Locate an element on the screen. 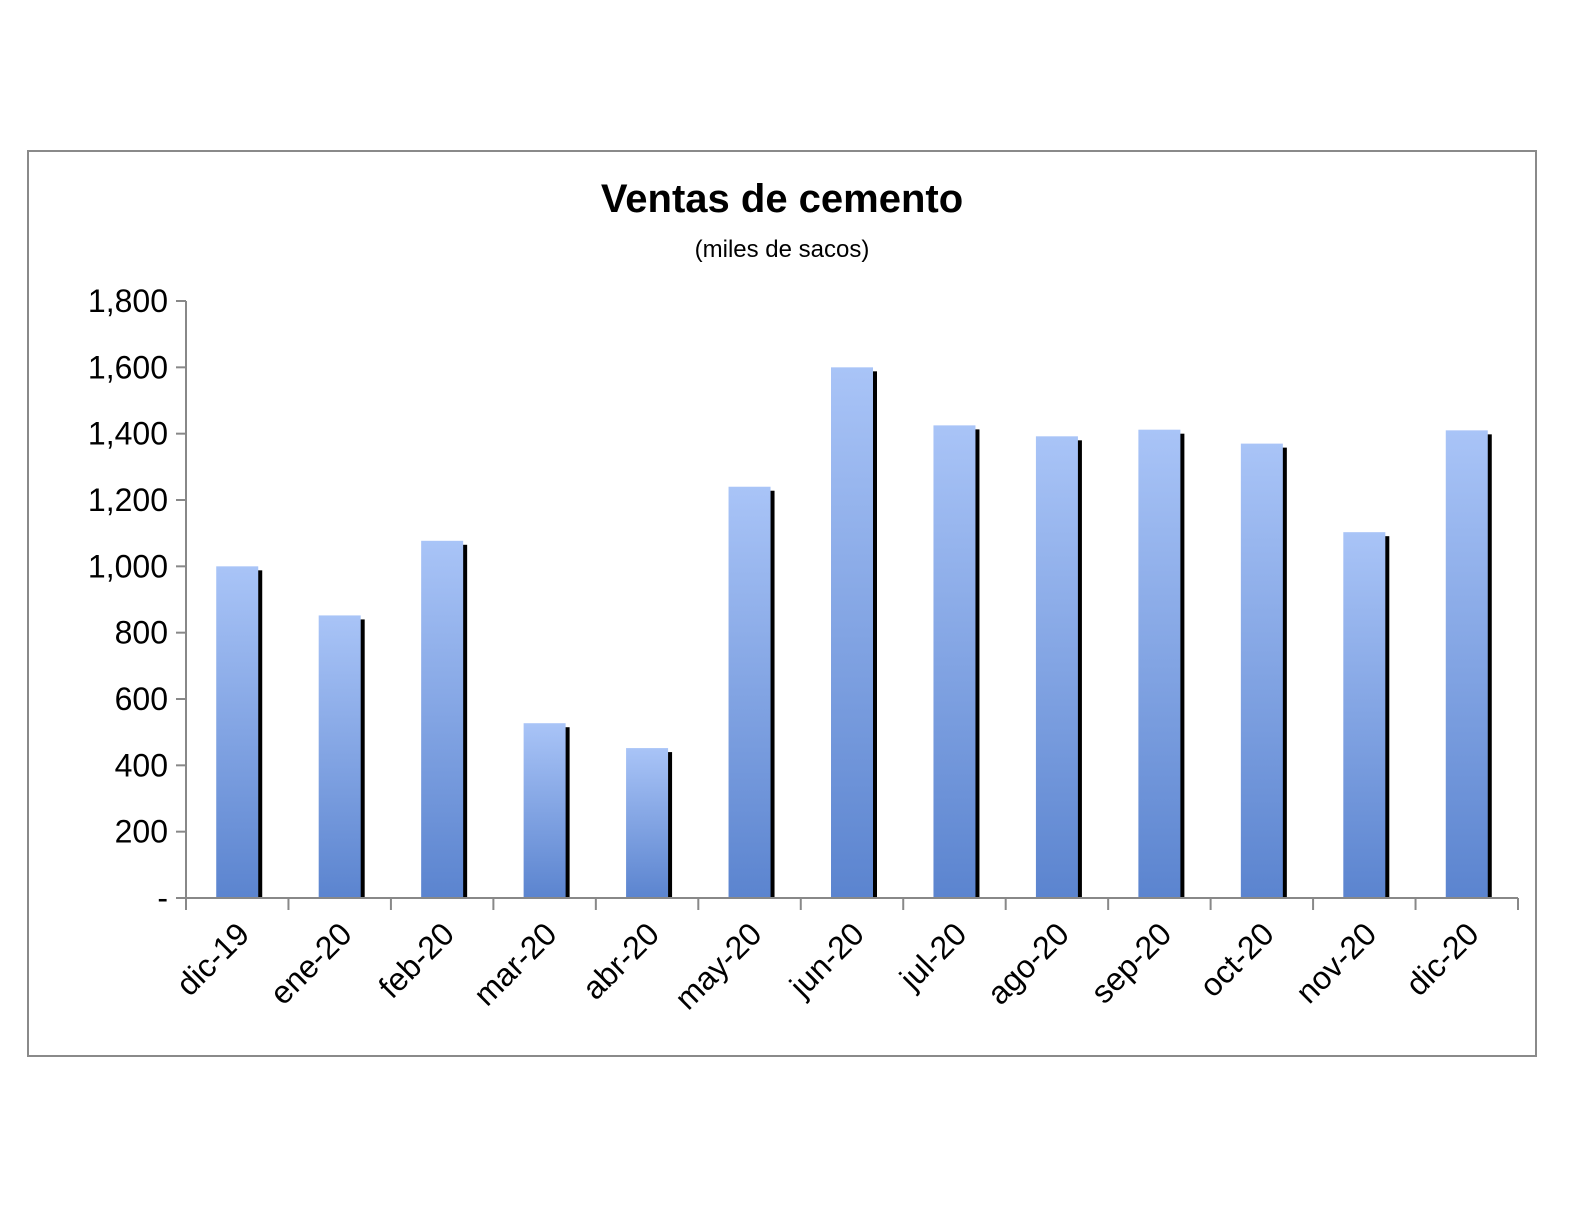  y-tick-label: 200 is located at coordinates (141, 832).